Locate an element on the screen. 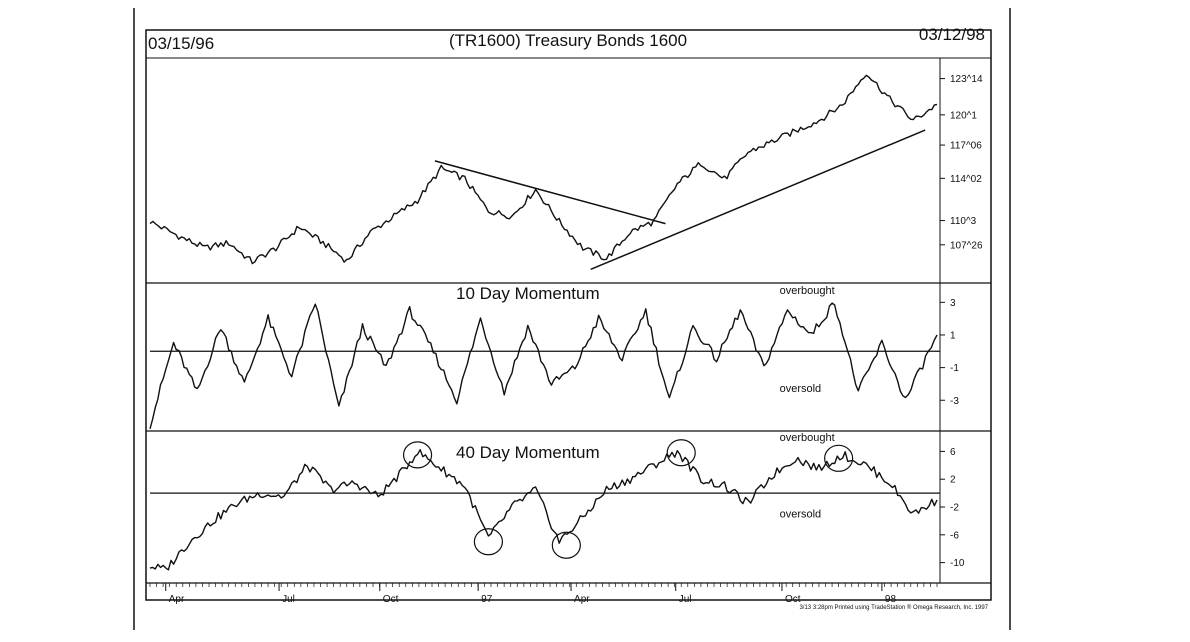 This screenshot has height=642, width=1190. y-tick-label: 123^14 is located at coordinates (966, 79).